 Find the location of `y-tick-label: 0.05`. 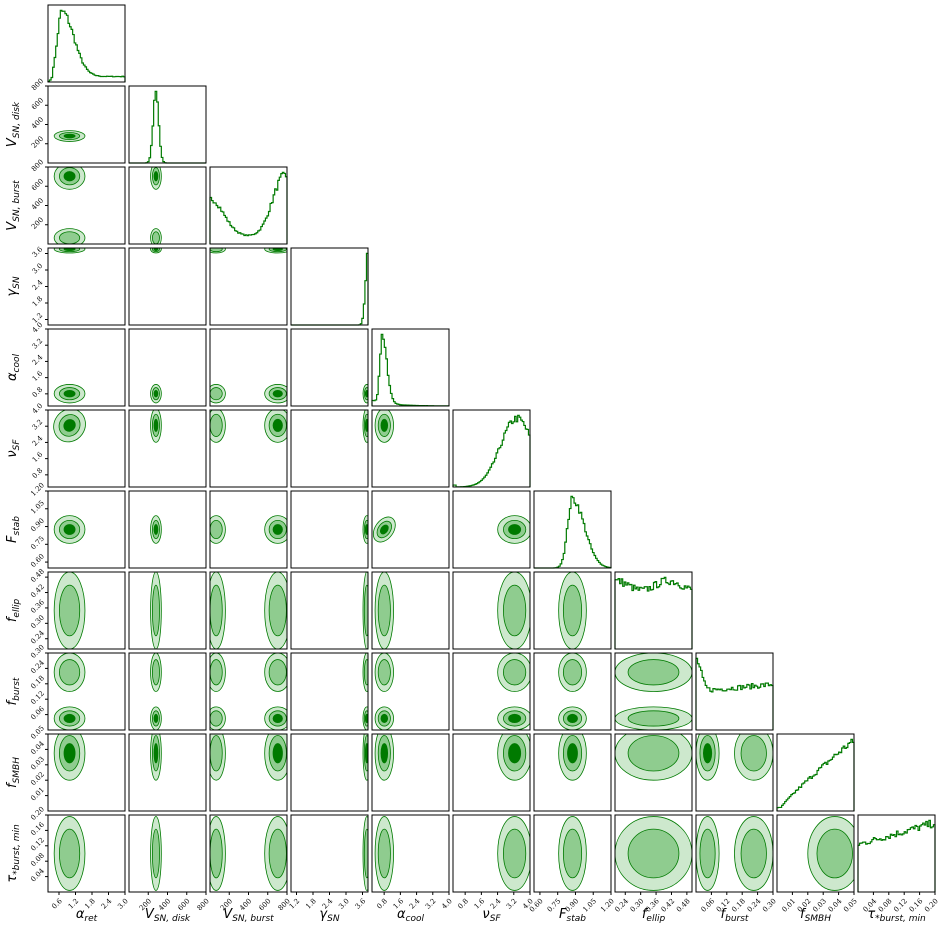

y-tick-label: 0.05 is located at coordinates (37, 732).